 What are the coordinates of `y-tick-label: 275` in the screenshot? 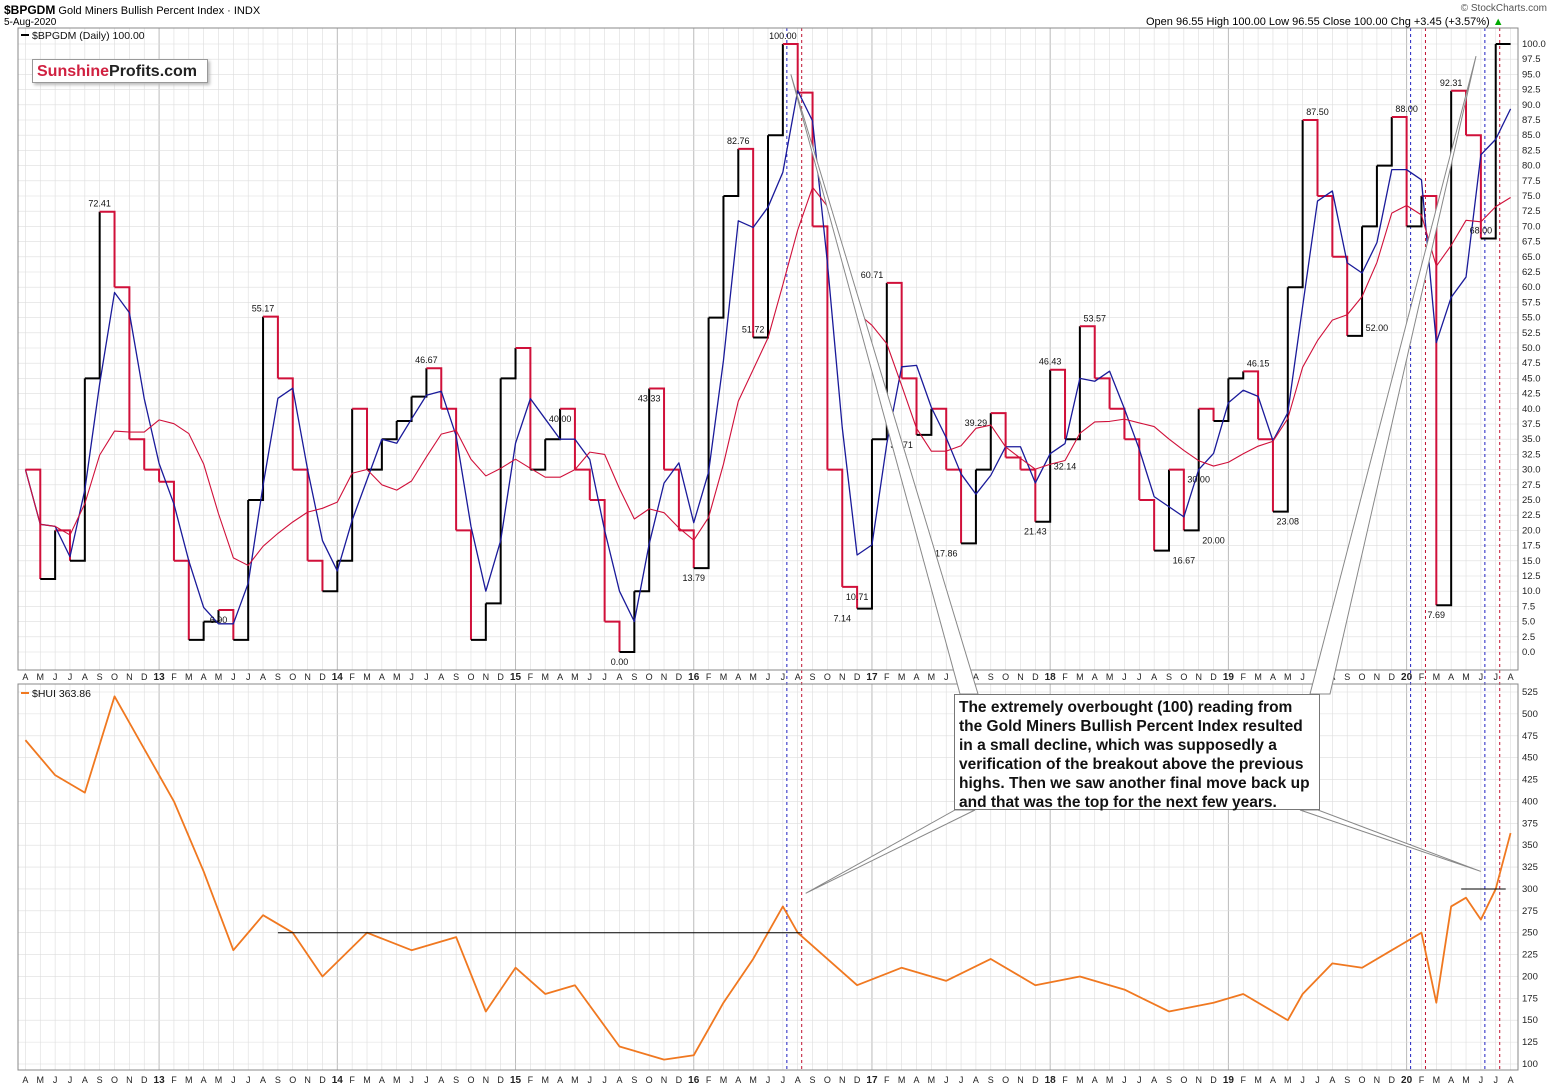 It's located at (1530, 911).